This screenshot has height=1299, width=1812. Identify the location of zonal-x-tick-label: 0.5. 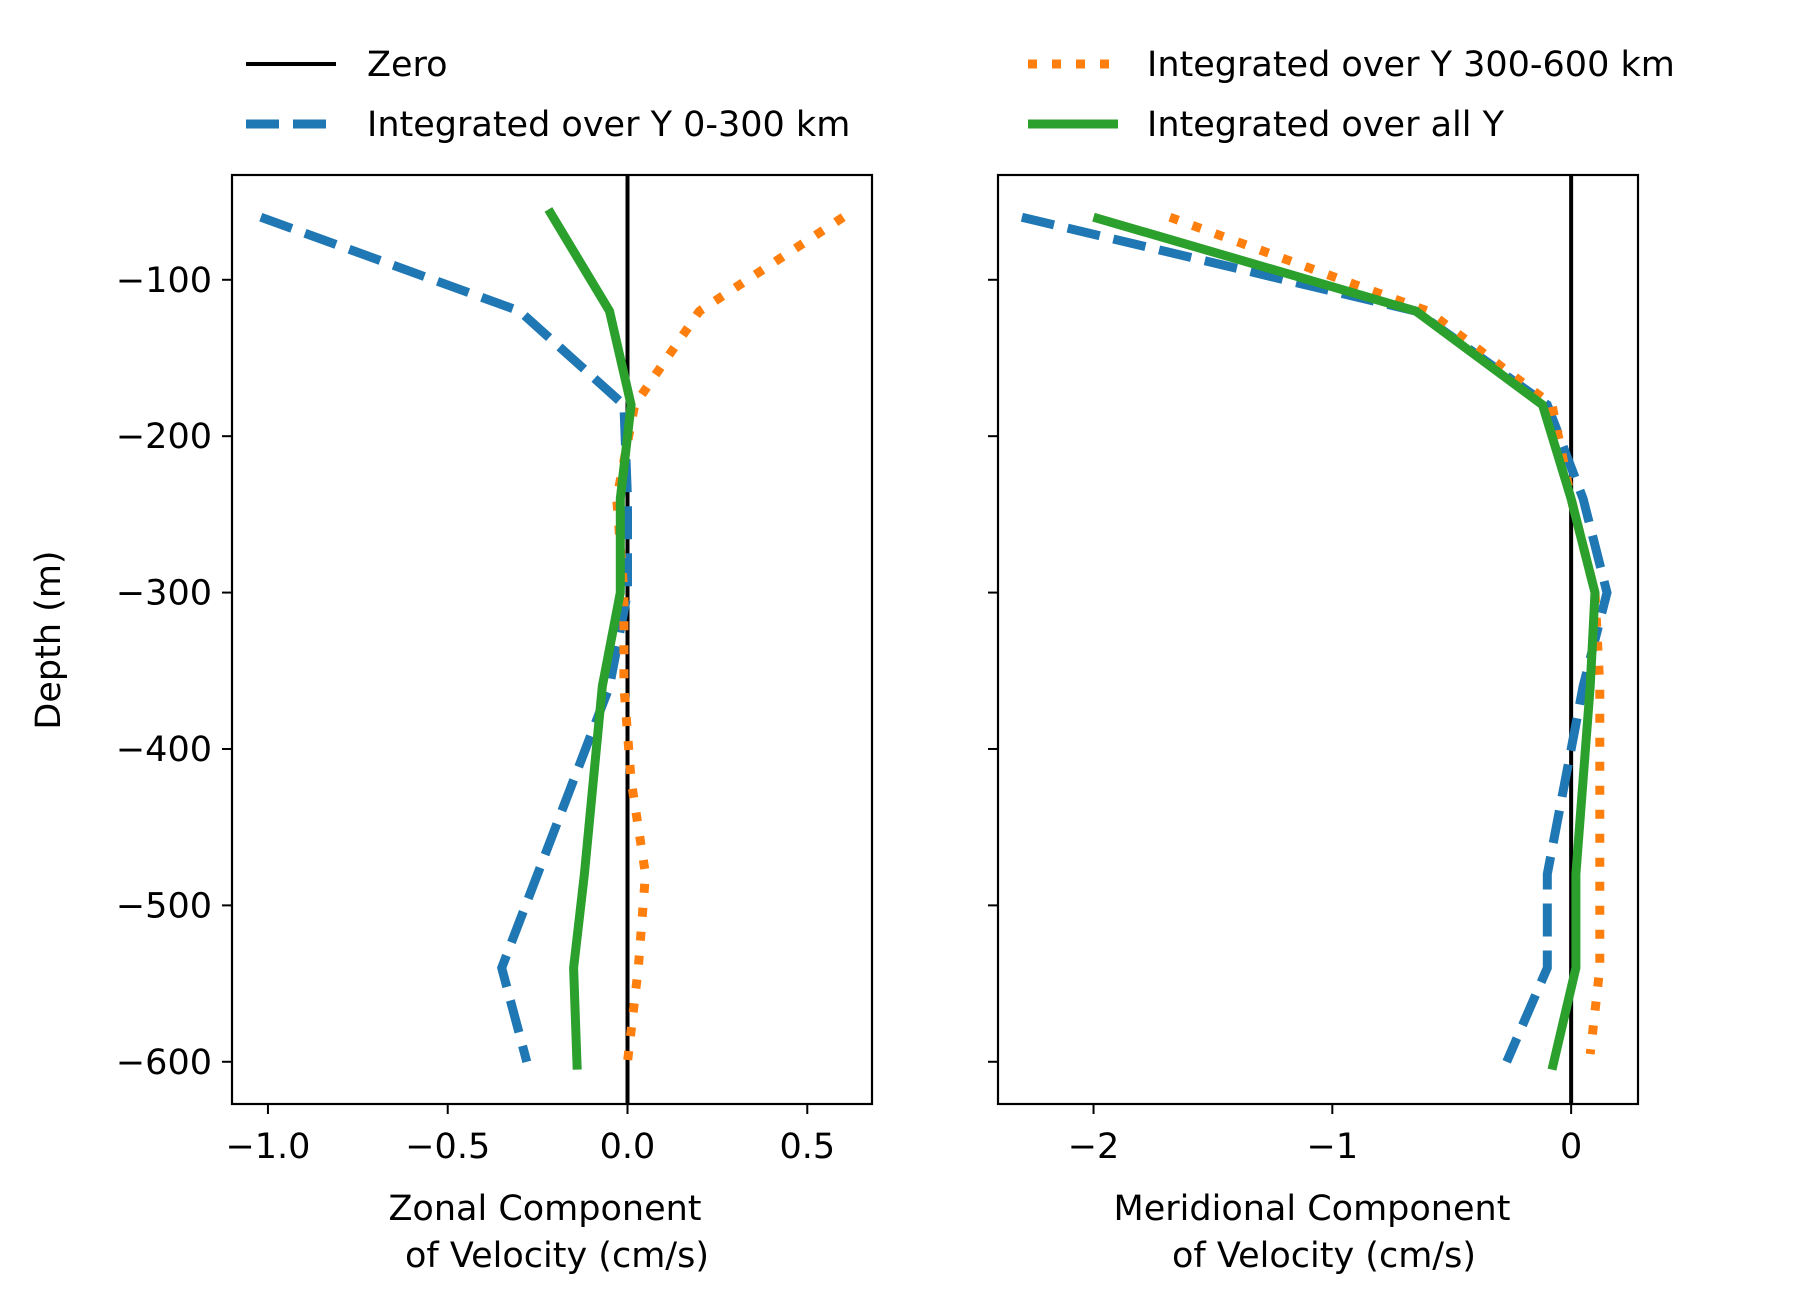
(807, 1147).